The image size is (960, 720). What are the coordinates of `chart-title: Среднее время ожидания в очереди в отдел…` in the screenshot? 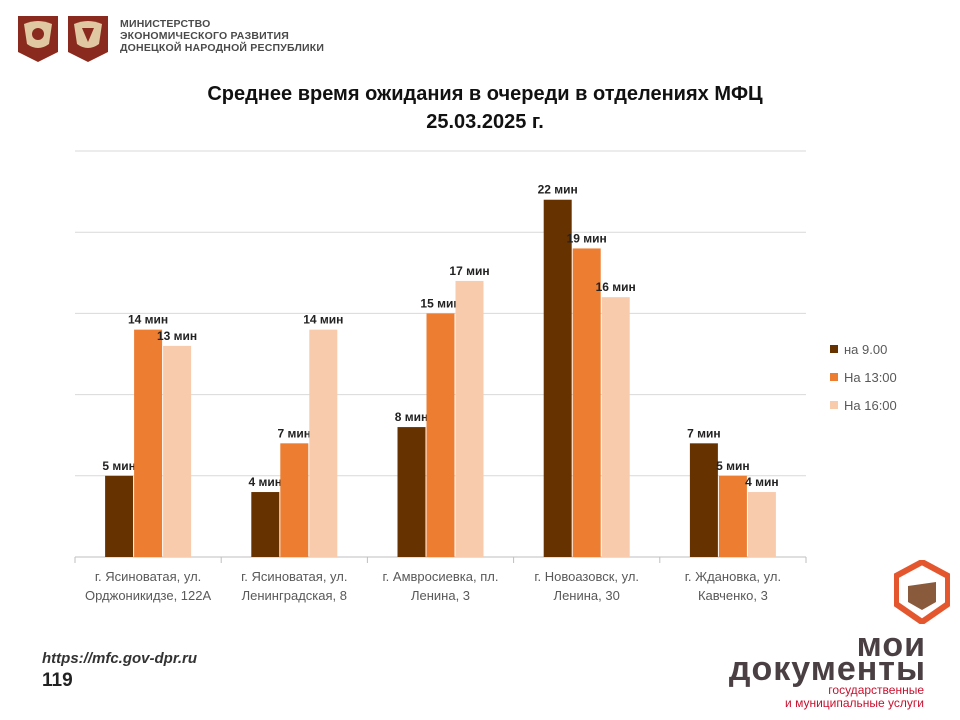 It's located at (485, 108).